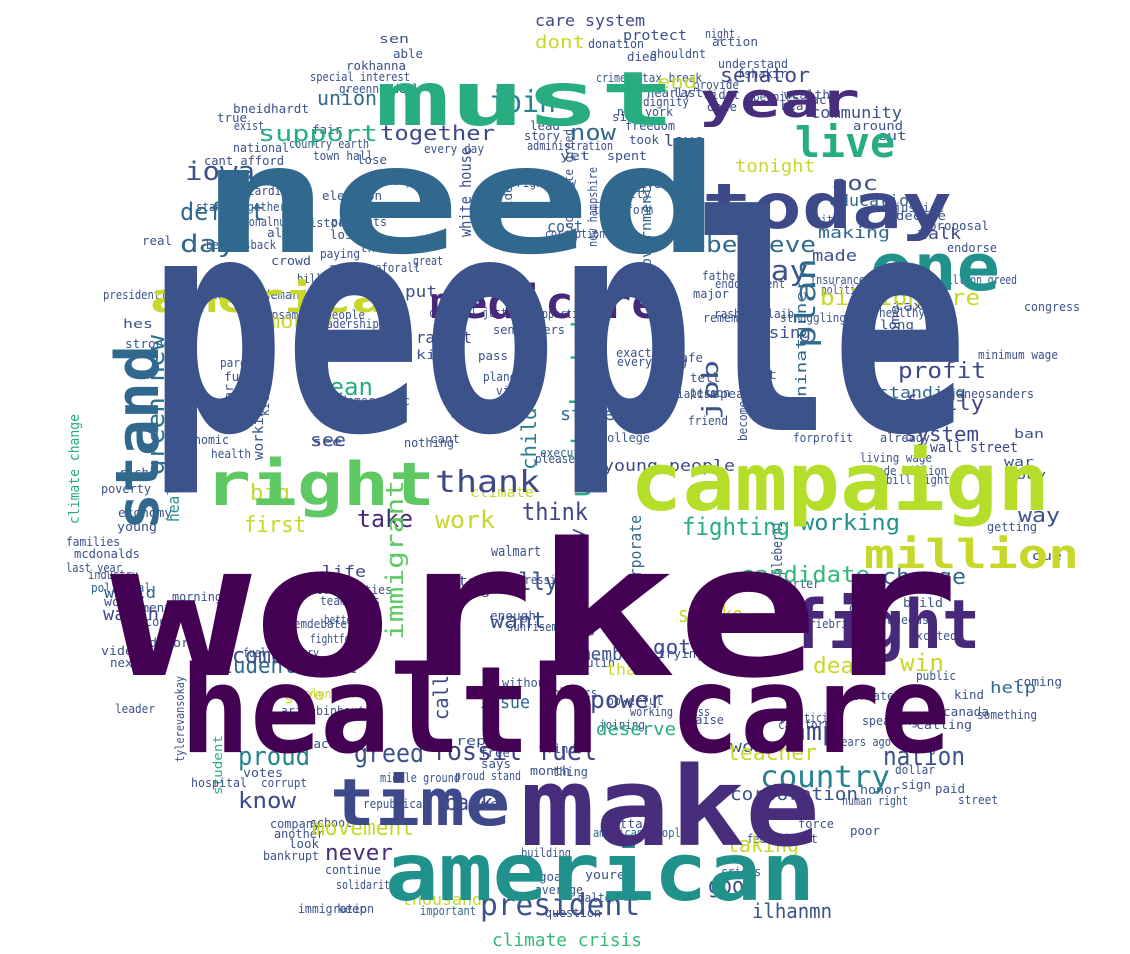 The width and height of the screenshot is (1130, 954). Describe the element at coordinates (720, 34) in the screenshot. I see `word-night: night` at that location.